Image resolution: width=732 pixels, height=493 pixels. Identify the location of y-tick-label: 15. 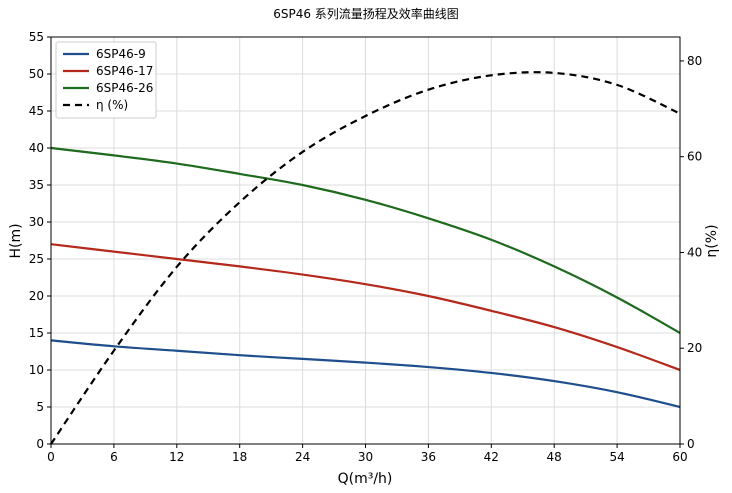
(36, 333).